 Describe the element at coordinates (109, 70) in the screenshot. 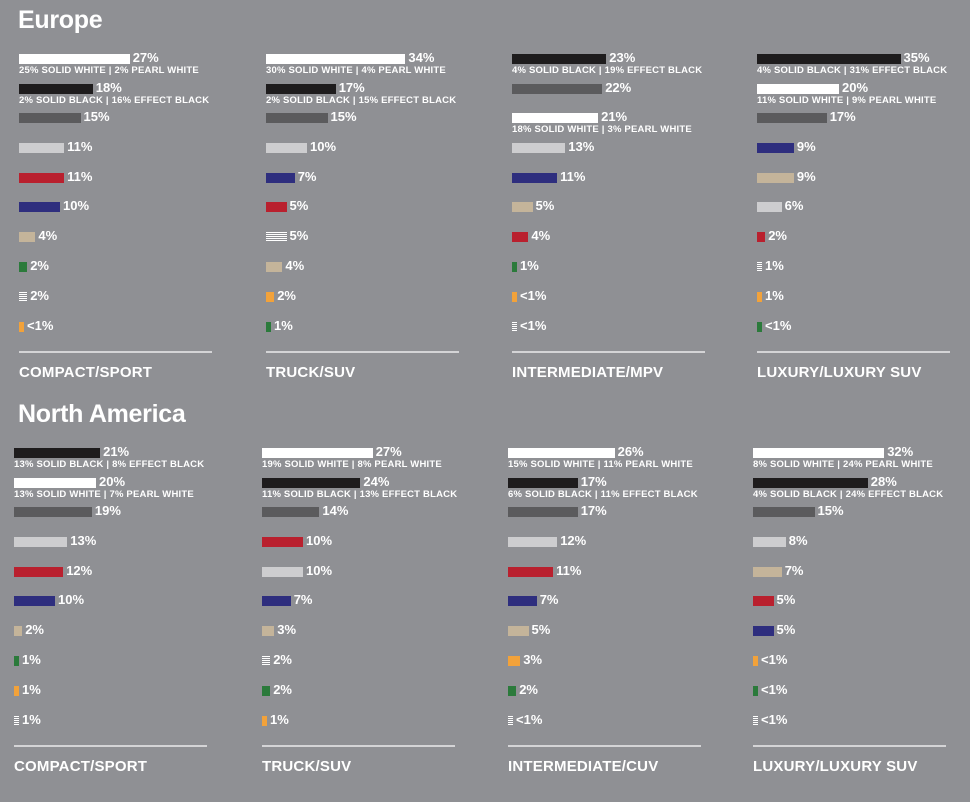

I see `bar-breakdown-label: 25% SOLID WHITE | 2% PEARL WHITE` at that location.